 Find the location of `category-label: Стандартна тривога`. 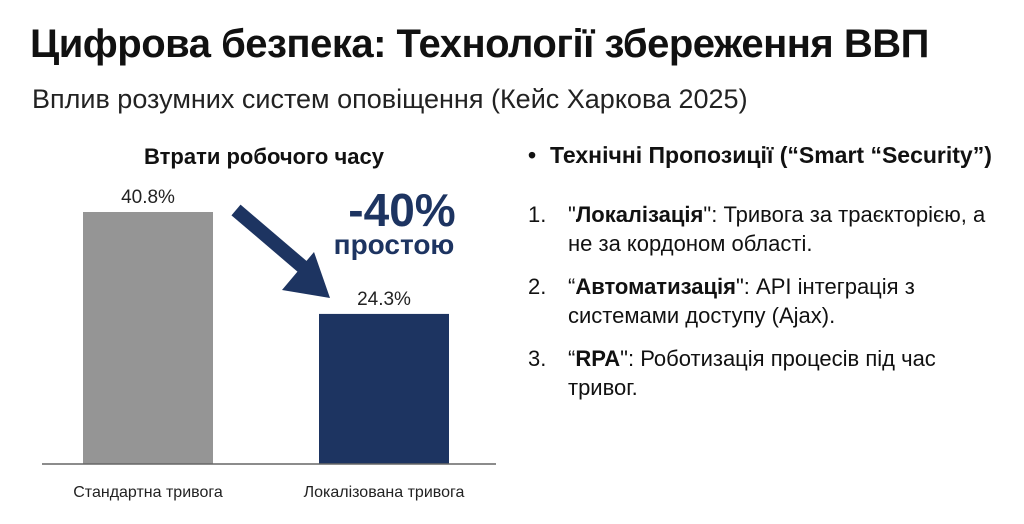

category-label: Стандартна тривога is located at coordinates (148, 492).